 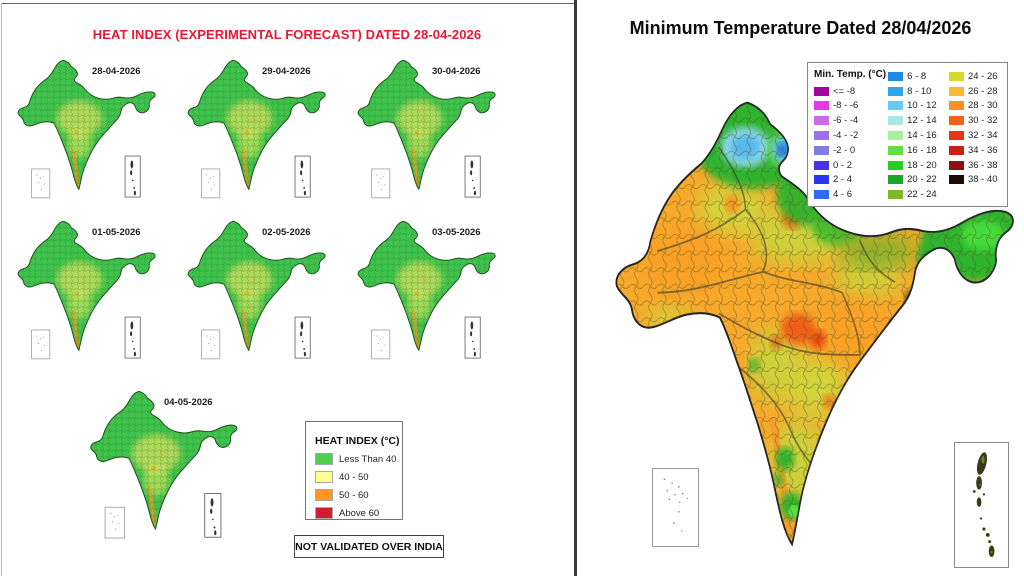 I want to click on min-temp-legend-item: 16 - 18, so click(x=917, y=150).